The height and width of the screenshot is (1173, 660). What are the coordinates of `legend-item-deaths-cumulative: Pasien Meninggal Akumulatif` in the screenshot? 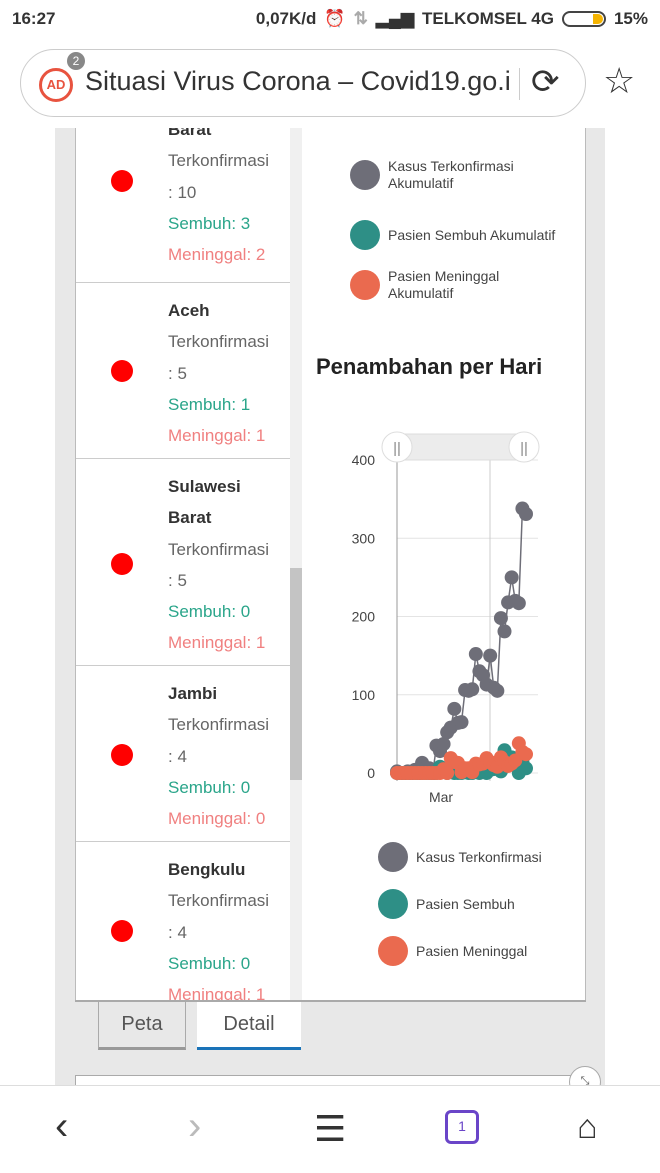 It's located at (439, 285).